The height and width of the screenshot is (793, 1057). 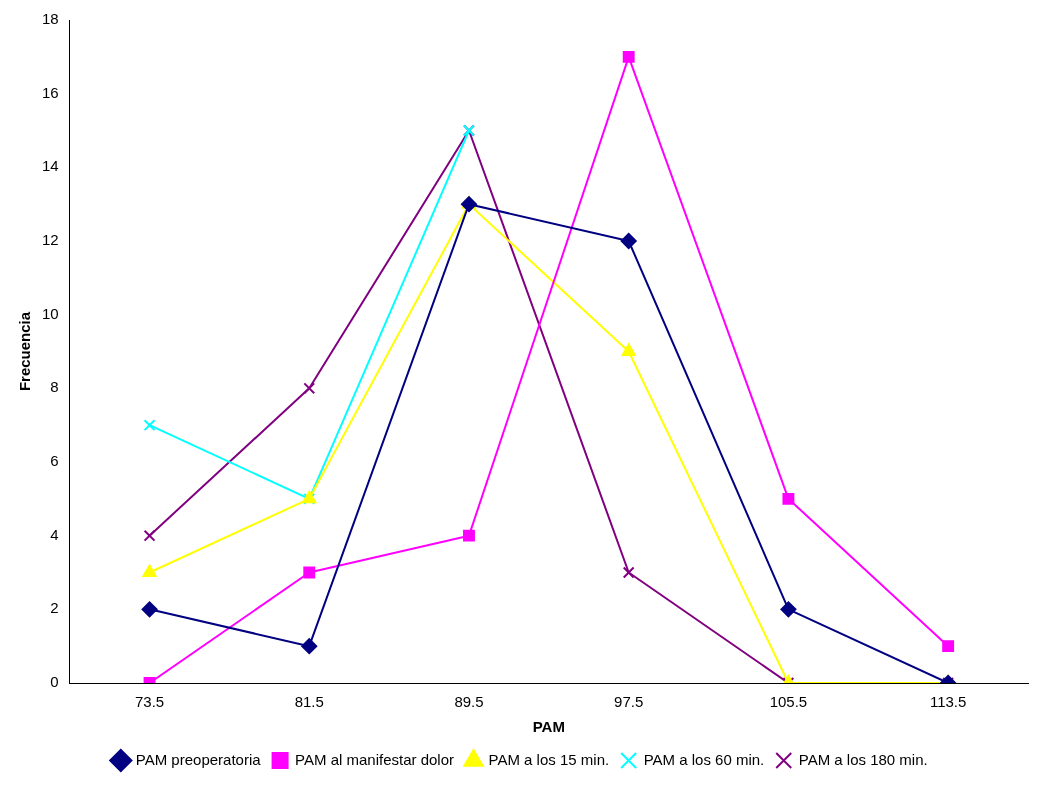 What do you see at coordinates (50, 166) in the screenshot?
I see `y-tick-label: 14` at bounding box center [50, 166].